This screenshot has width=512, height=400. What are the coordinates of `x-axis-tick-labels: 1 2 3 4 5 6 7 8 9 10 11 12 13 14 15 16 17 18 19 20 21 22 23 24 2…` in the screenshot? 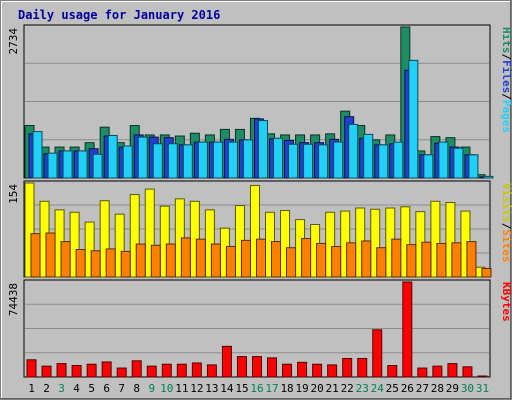 It's located at (258, 388).